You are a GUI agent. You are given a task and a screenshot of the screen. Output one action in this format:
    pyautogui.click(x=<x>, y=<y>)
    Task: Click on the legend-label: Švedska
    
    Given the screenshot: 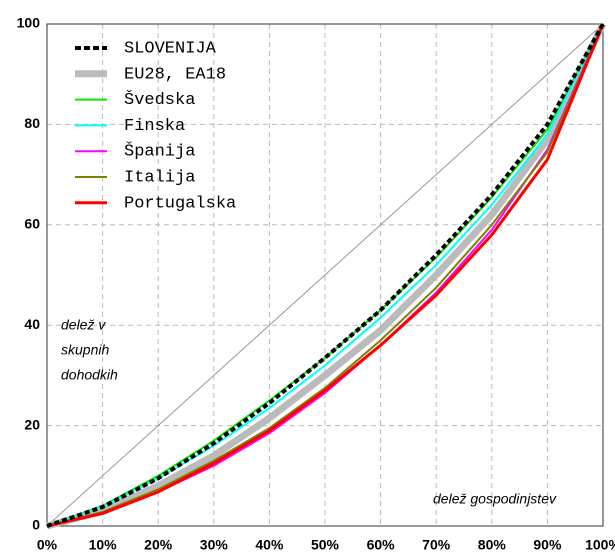 What is the action you would take?
    pyautogui.click(x=159, y=100)
    